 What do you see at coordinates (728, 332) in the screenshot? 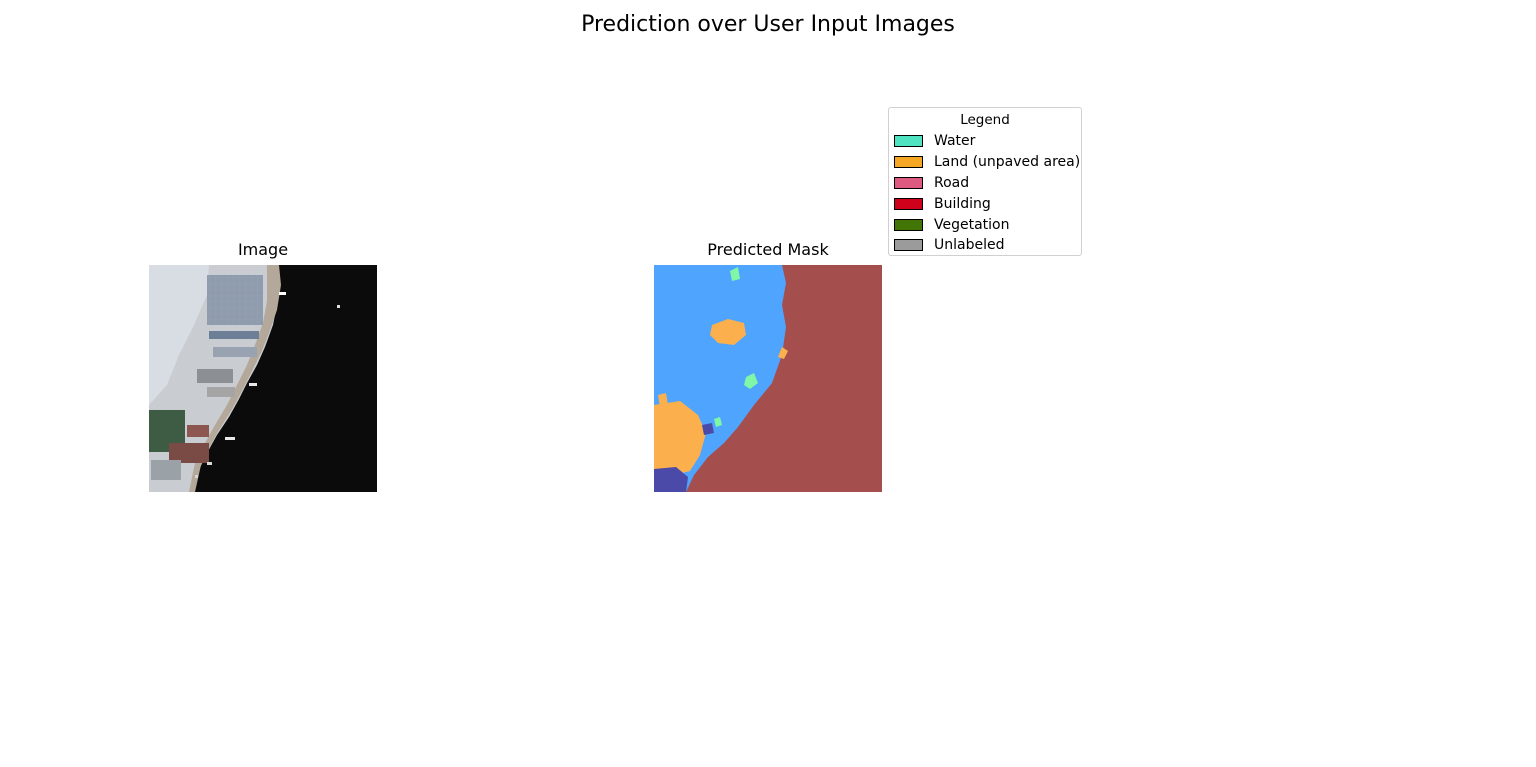
I see `land-patch` at bounding box center [728, 332].